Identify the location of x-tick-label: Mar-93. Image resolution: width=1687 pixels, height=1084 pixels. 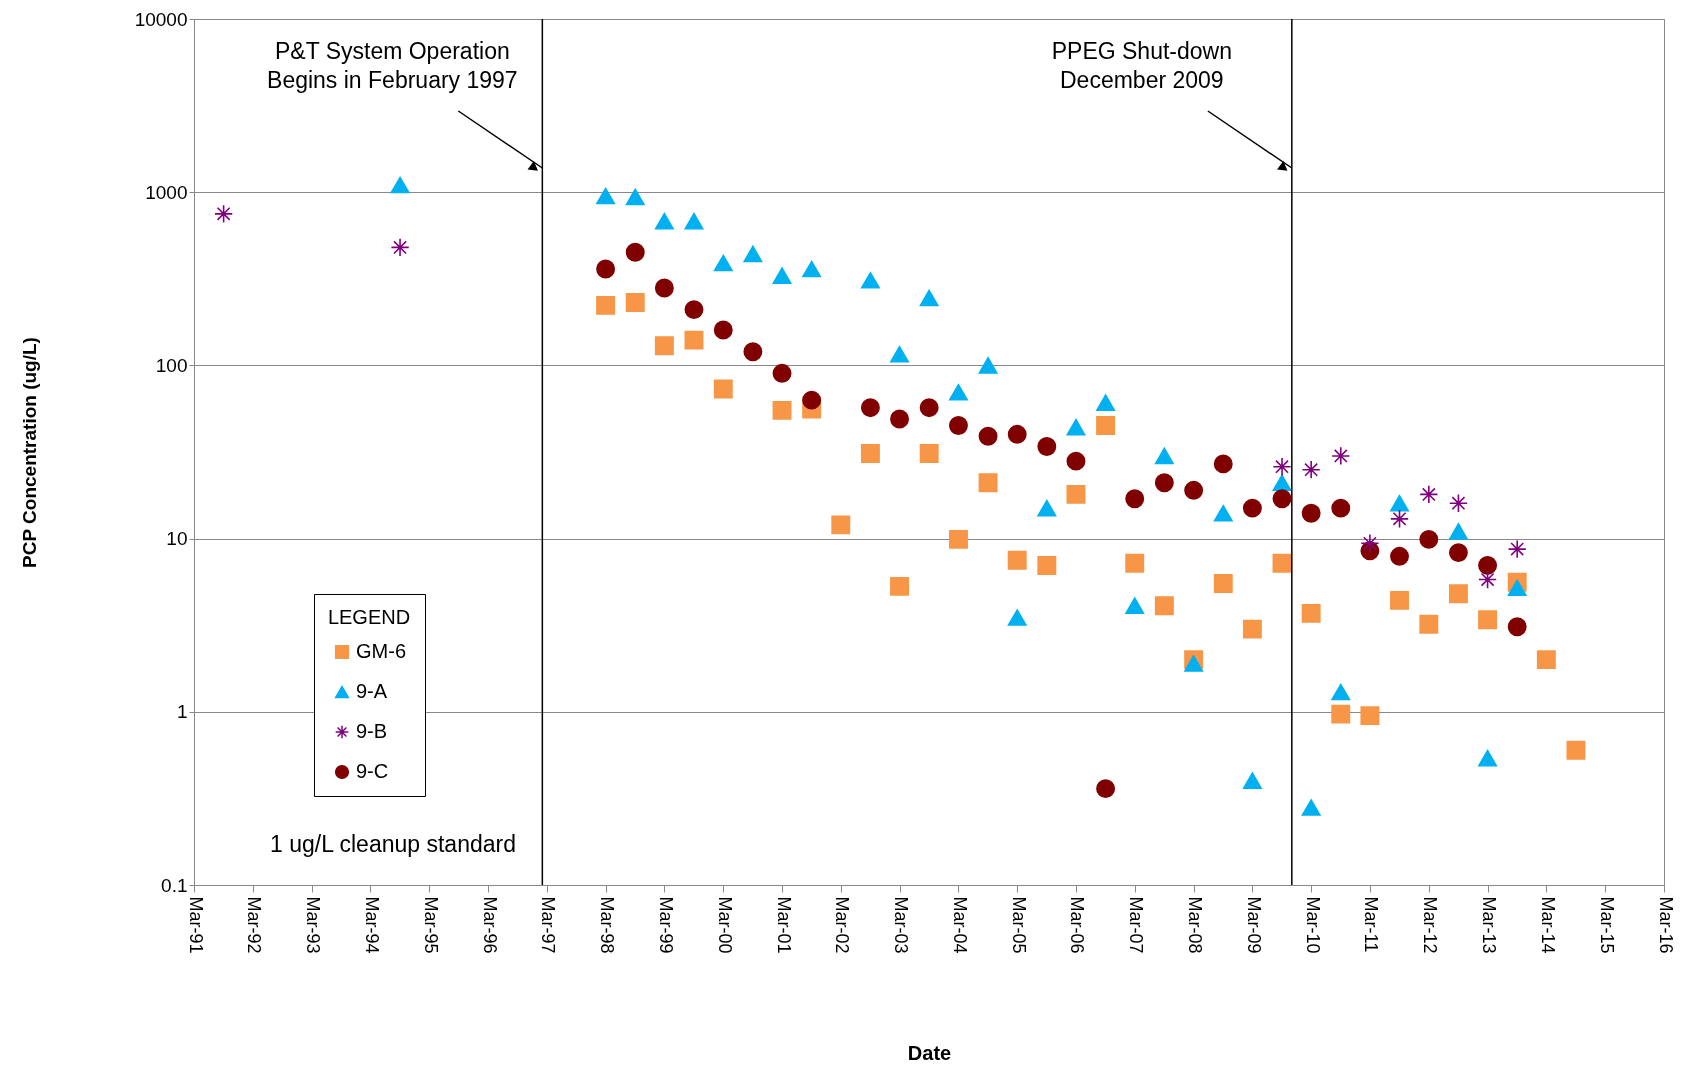
(313, 925).